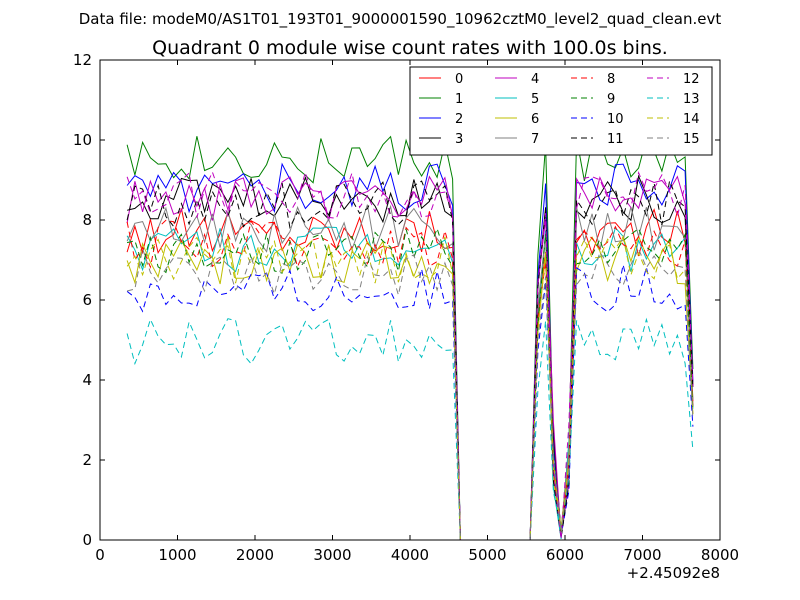 This screenshot has height=600, width=800. Describe the element at coordinates (459, 119) in the screenshot. I see `legend-label-2: 2` at that location.